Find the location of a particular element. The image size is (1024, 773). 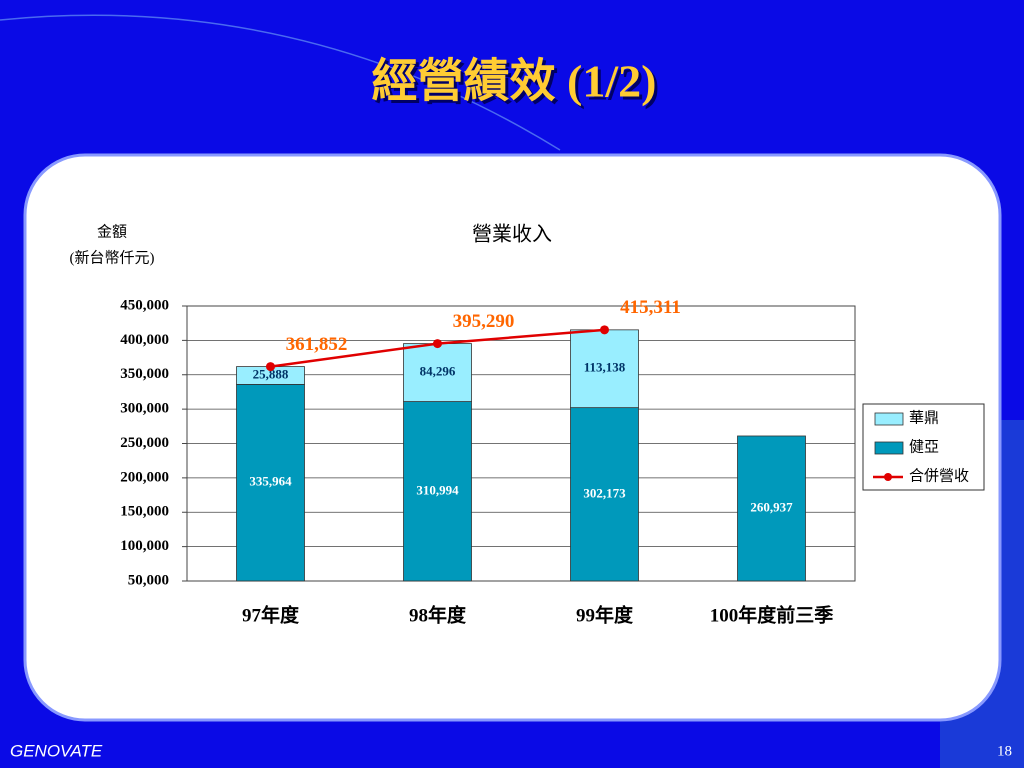

decor-curve is located at coordinates (280, 82).